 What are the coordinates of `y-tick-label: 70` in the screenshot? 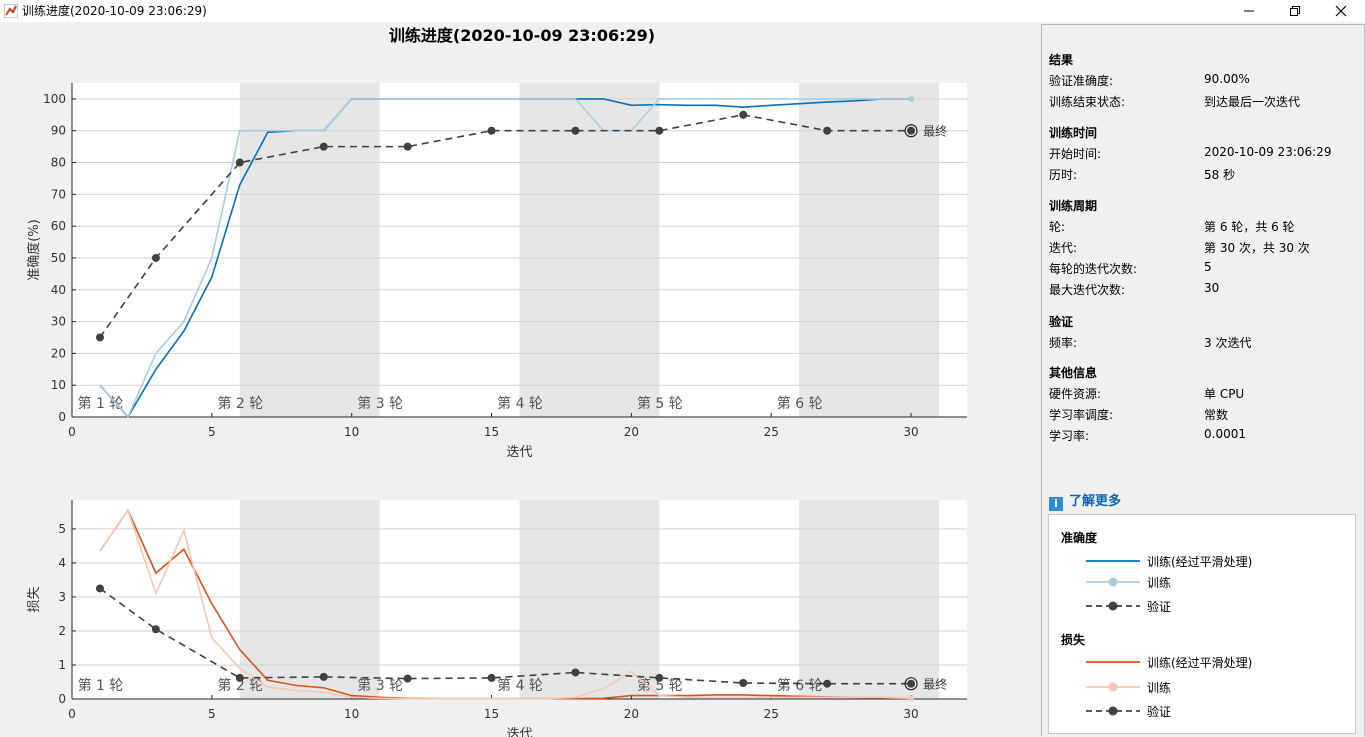 It's located at (58, 194).